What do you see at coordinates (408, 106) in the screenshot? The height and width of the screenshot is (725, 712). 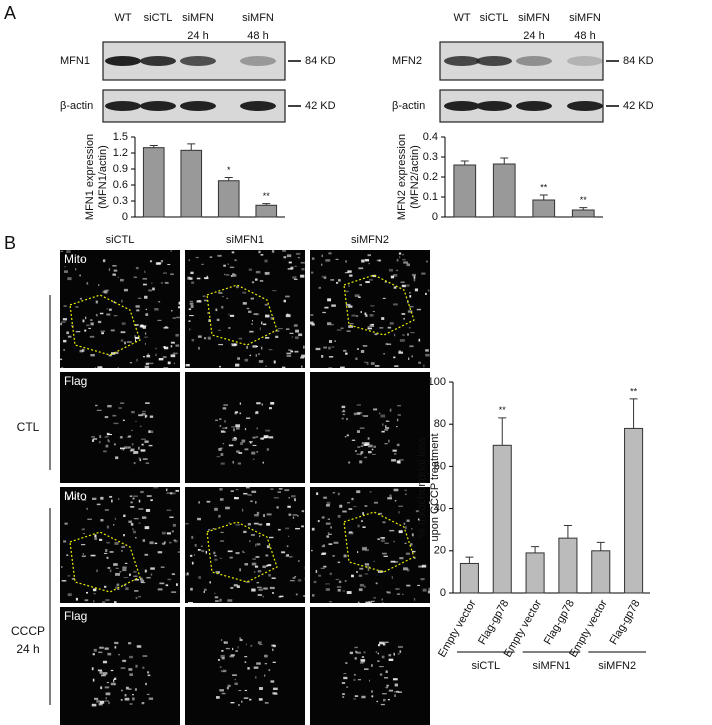 I see `blot-row-label: β-actin` at bounding box center [408, 106].